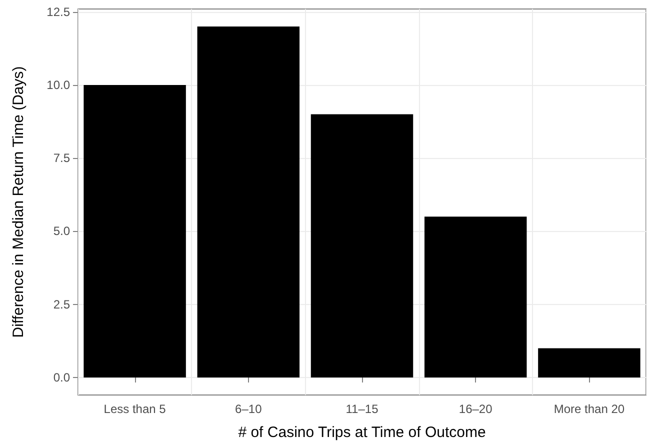  What do you see at coordinates (61, 231) in the screenshot?
I see `y-tick-label: 5.0` at bounding box center [61, 231].